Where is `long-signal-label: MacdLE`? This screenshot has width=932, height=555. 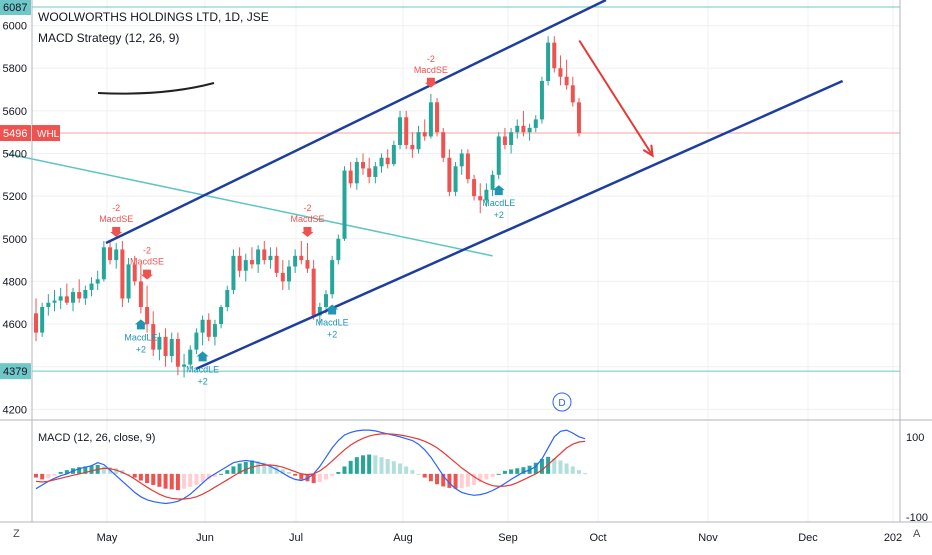 long-signal-label: MacdLE is located at coordinates (498, 203).